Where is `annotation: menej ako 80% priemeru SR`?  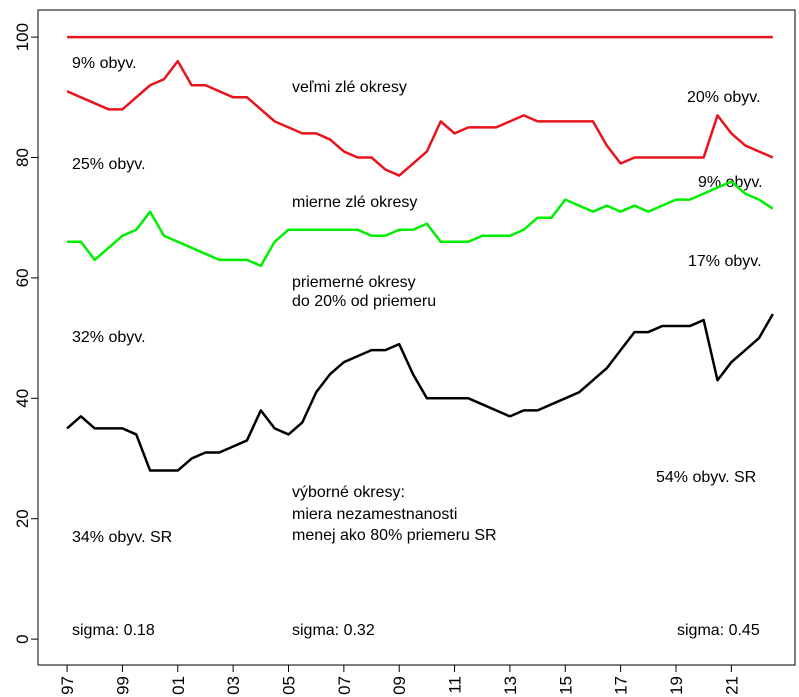
annotation: menej ako 80% priemeru SR is located at coordinates (394, 535).